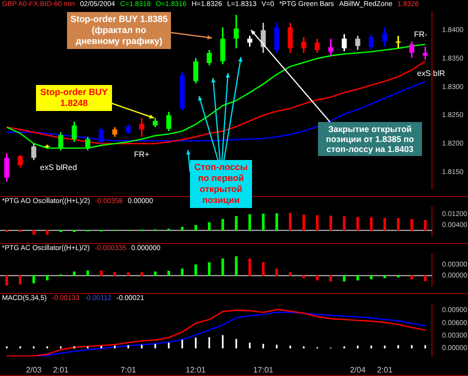 The image size is (468, 376). I want to click on annotation: Закрытие открытой позиции от 1.8385 по стоп-лоссу на 1.8403, so click(370, 139).